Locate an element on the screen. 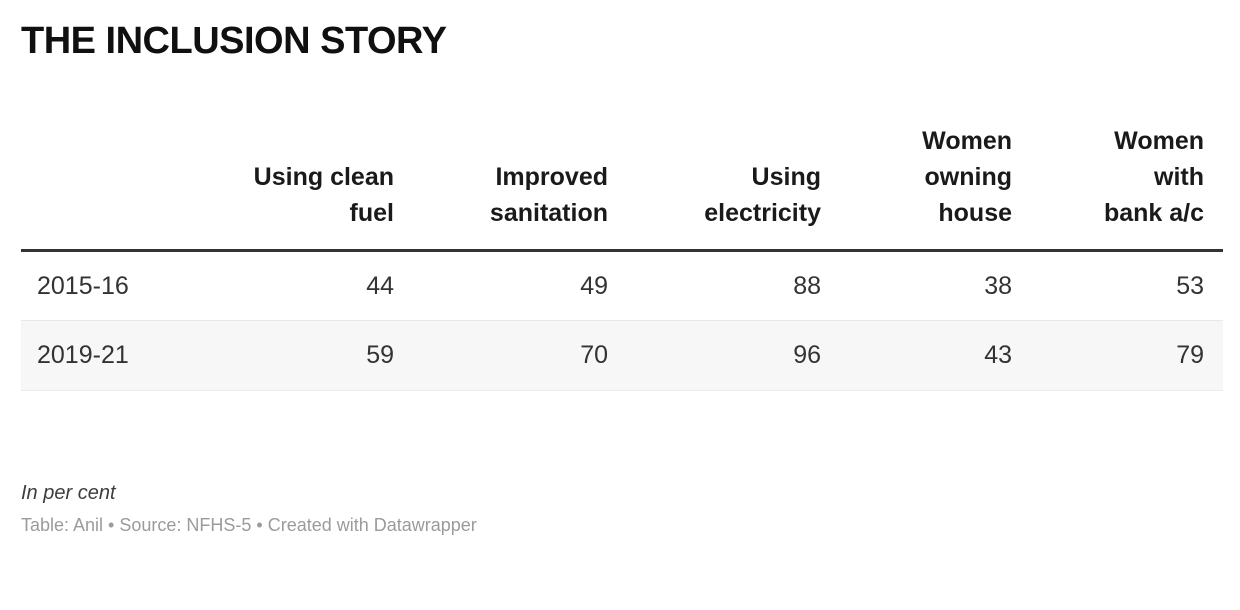  cell-value: 38 is located at coordinates (916, 285).